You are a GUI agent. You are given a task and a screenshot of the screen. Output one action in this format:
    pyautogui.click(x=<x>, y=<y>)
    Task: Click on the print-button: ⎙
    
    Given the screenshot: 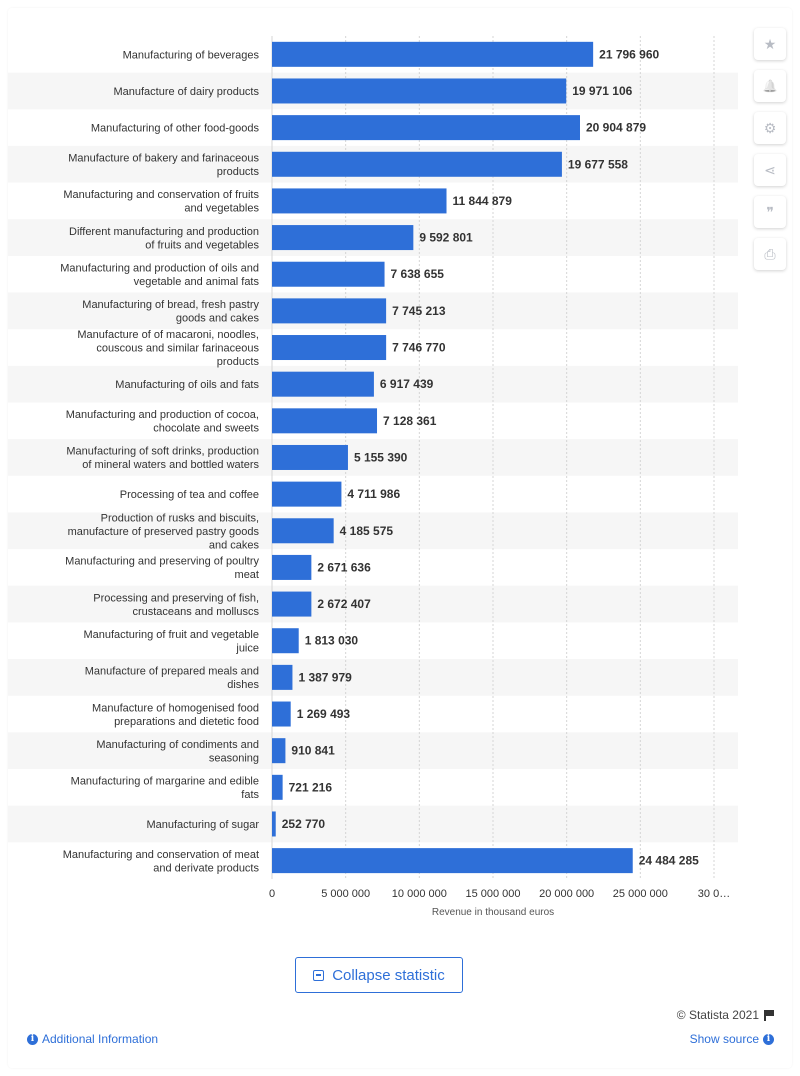 What is the action you would take?
    pyautogui.click(x=770, y=254)
    